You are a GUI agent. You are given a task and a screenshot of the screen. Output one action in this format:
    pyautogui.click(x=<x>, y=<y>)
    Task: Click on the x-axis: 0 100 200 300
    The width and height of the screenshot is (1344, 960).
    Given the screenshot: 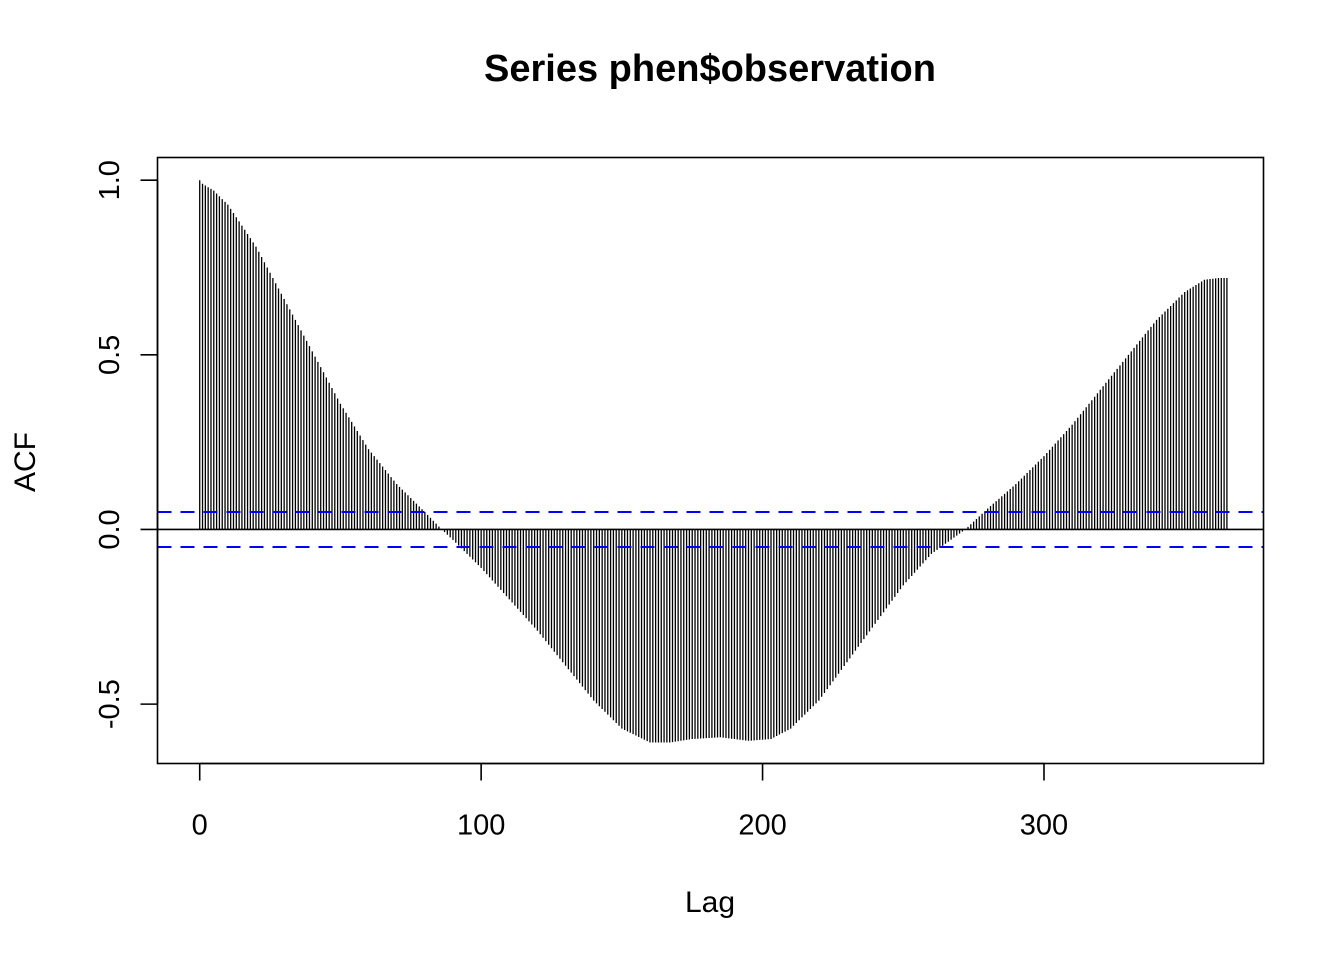 What is the action you would take?
    pyautogui.click(x=630, y=802)
    